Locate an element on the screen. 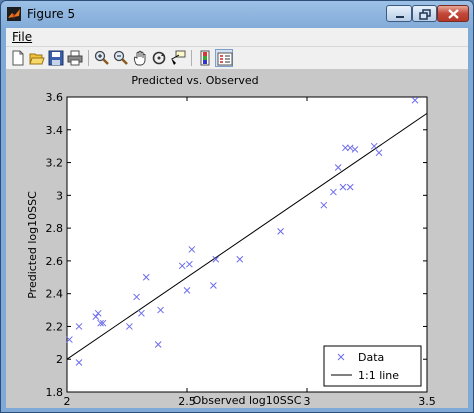 This screenshot has width=474, height=413. x-tick-label: 3.5 is located at coordinates (427, 401).